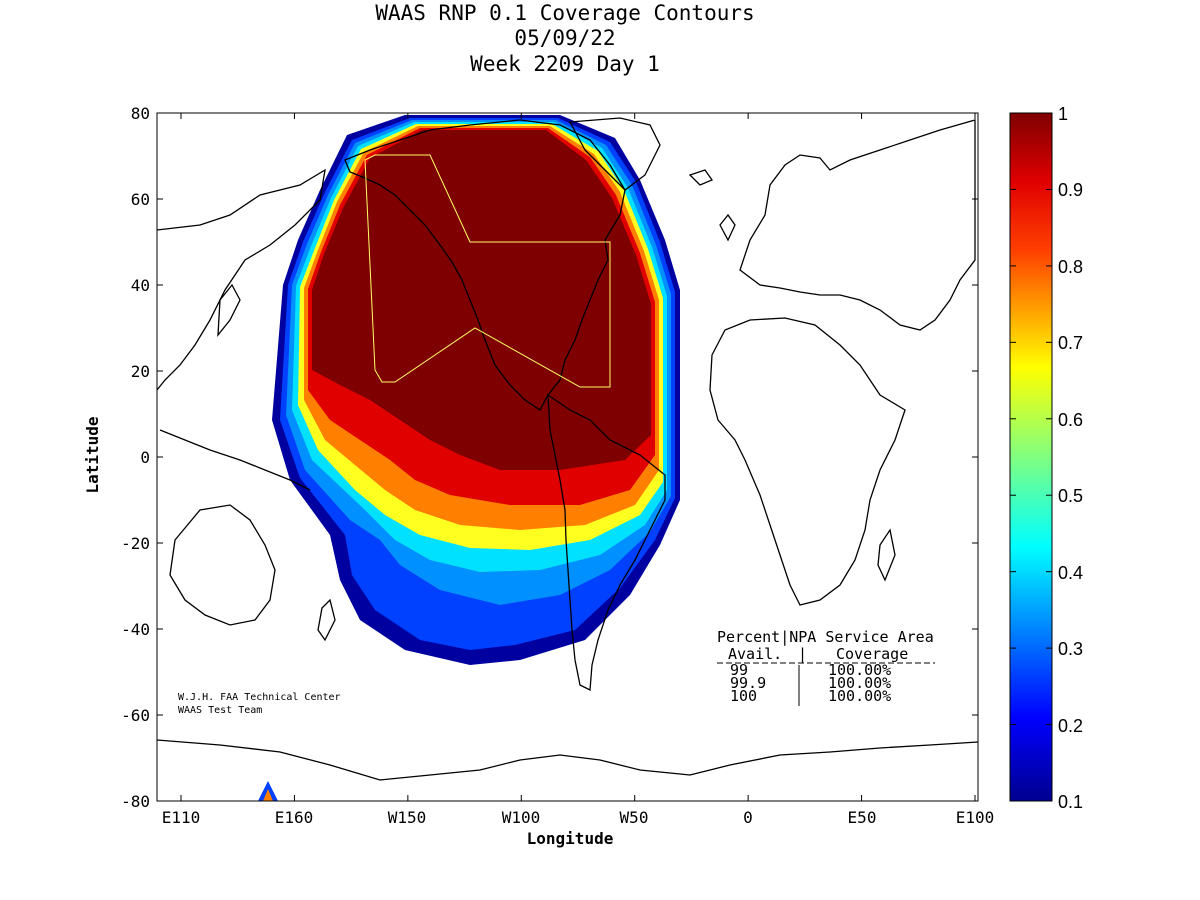 Image resolution: width=1200 pixels, height=900 pixels. Describe the element at coordinates (564, 13) in the screenshot. I see `title-line1: WAAS RNP 0.1 Coverage Contours` at that location.